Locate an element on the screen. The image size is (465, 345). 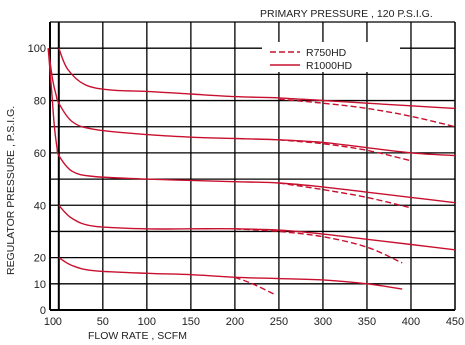
x-tick-label: 300 is located at coordinates (323, 322).